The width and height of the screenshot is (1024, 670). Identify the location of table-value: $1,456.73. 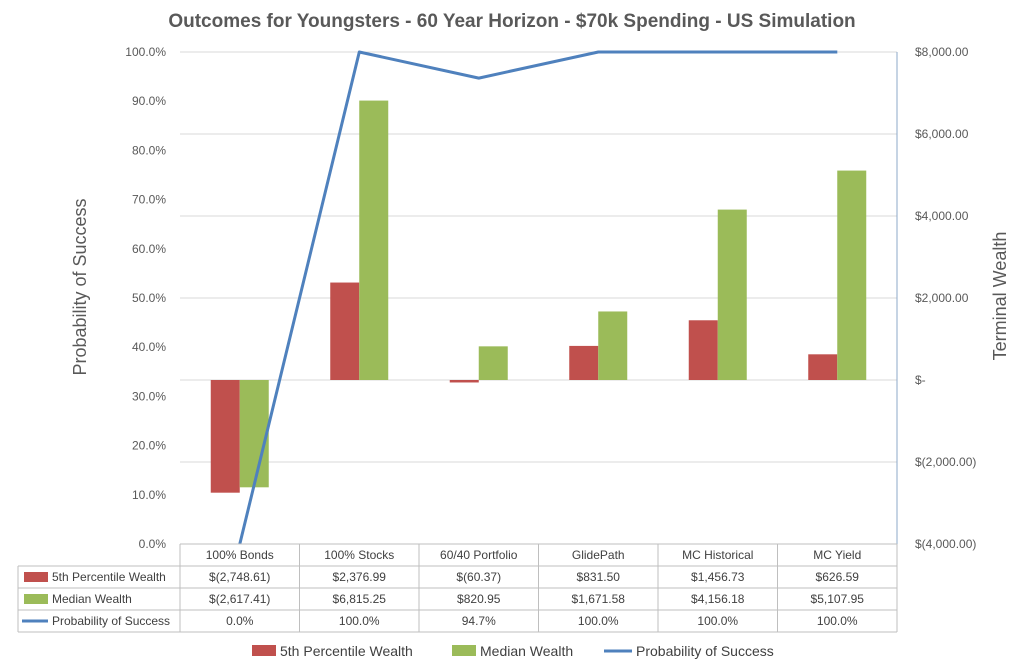
(718, 577).